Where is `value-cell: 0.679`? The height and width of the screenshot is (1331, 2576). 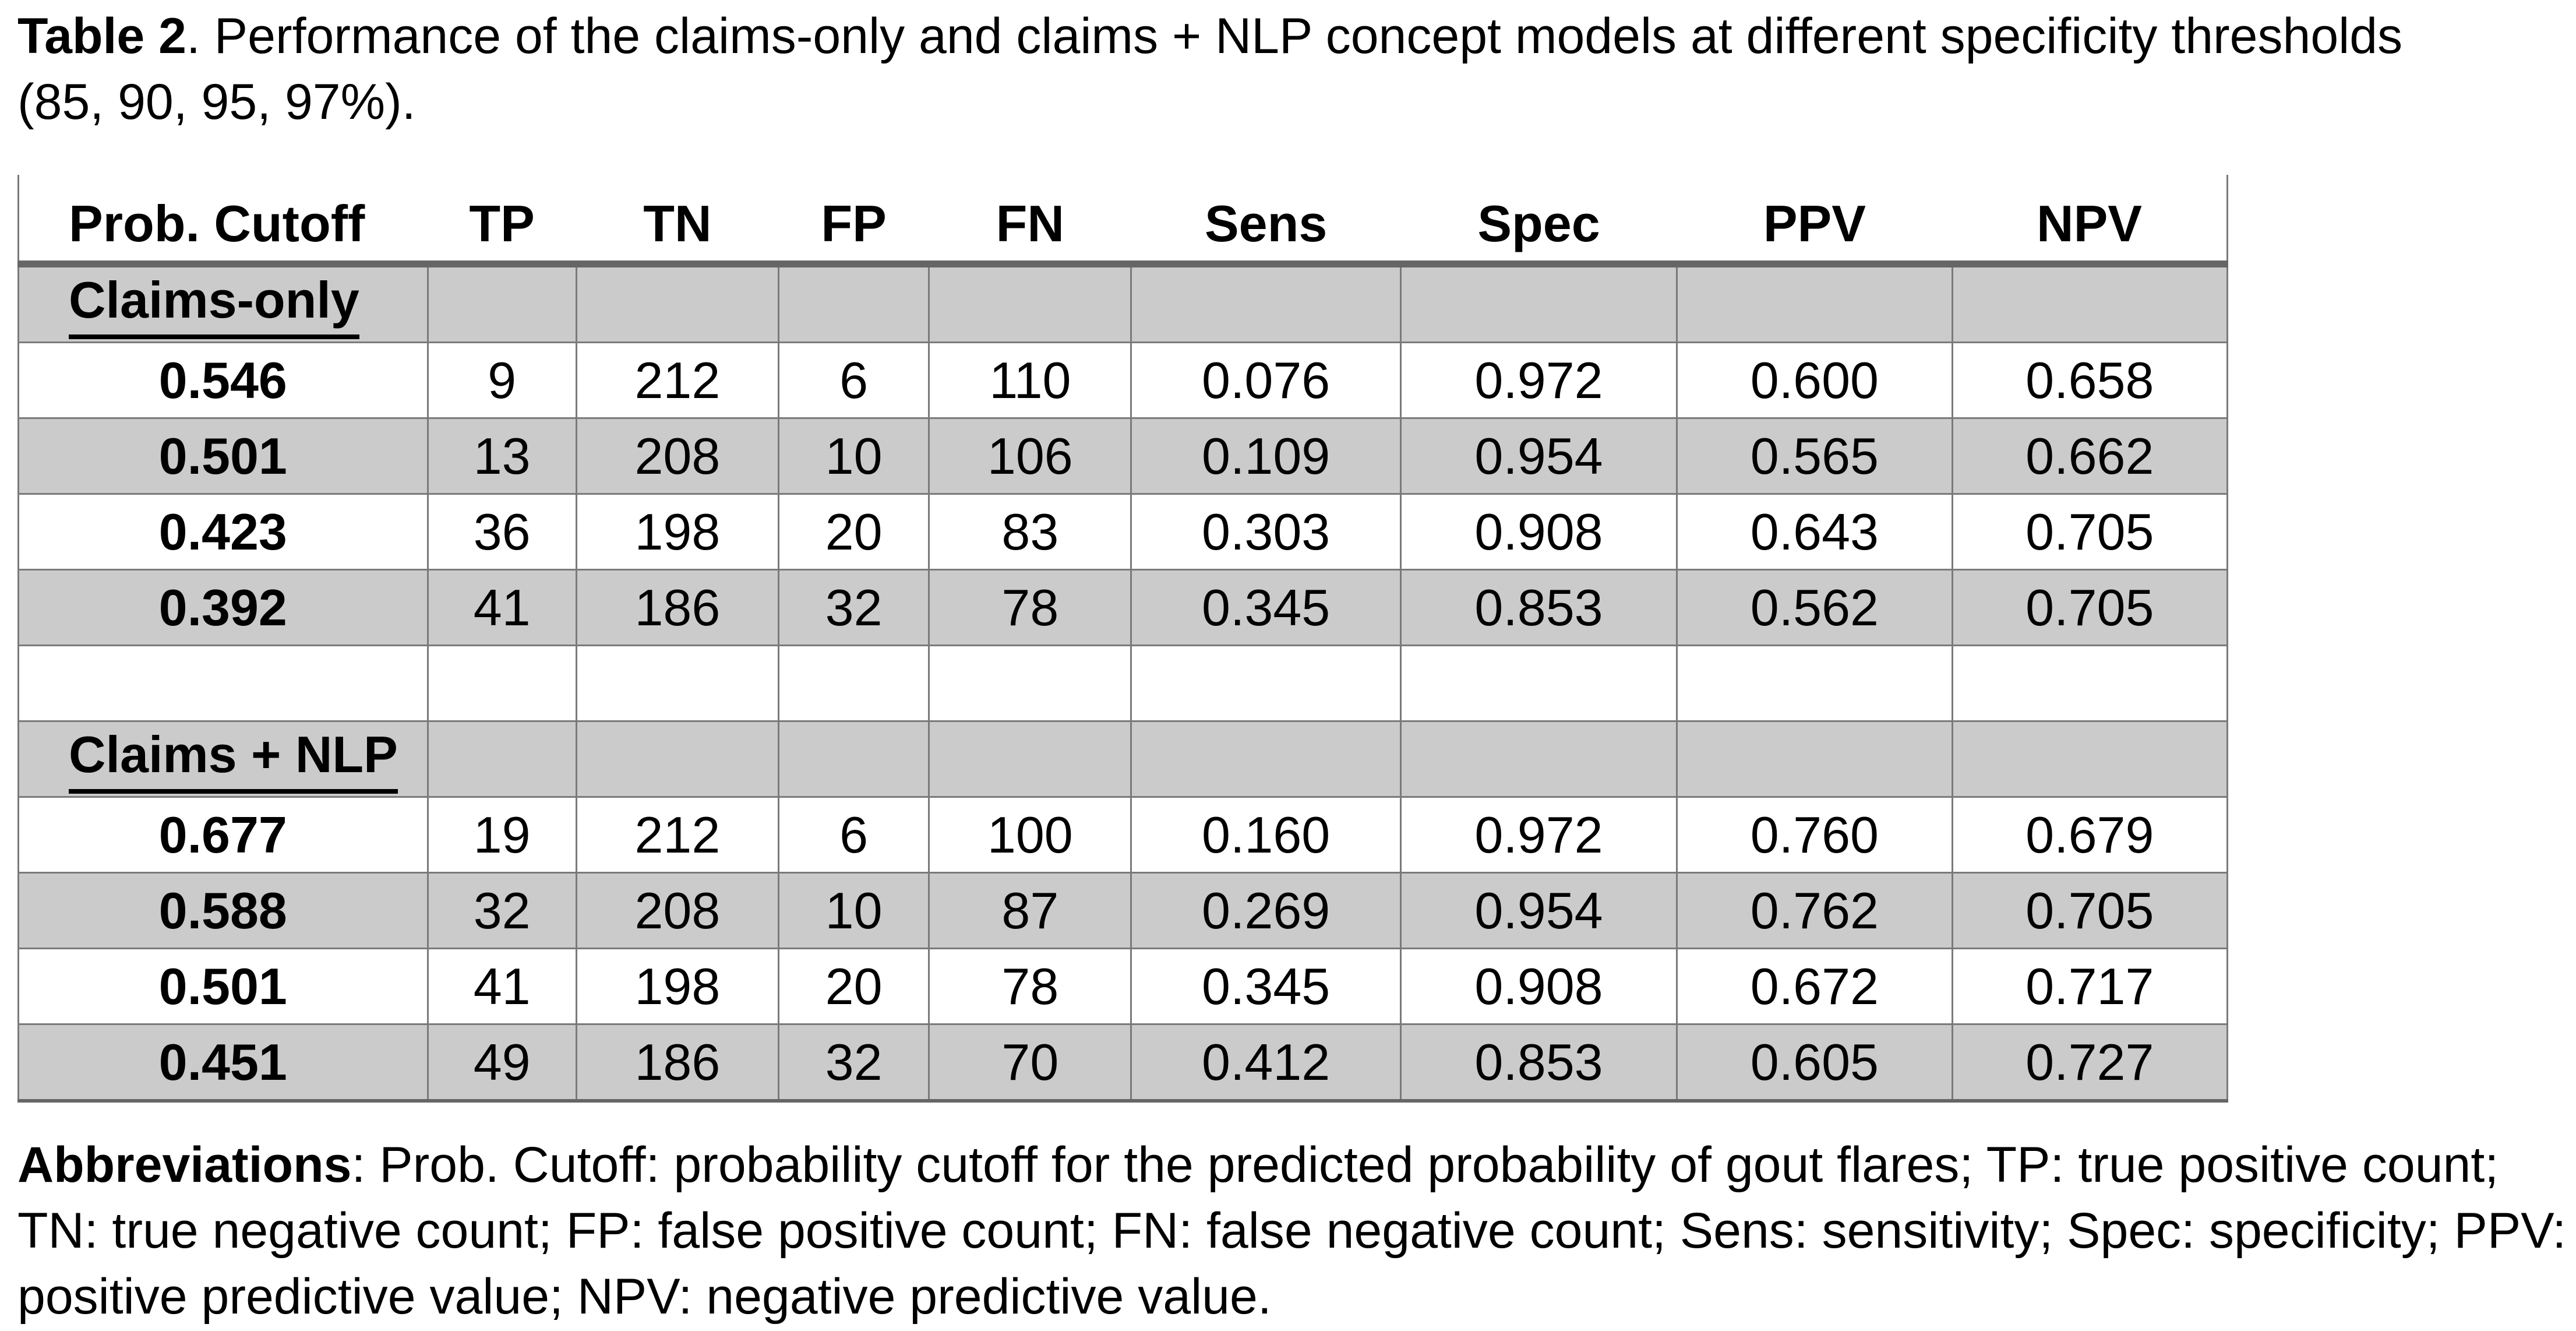
value-cell: 0.679 is located at coordinates (2090, 835).